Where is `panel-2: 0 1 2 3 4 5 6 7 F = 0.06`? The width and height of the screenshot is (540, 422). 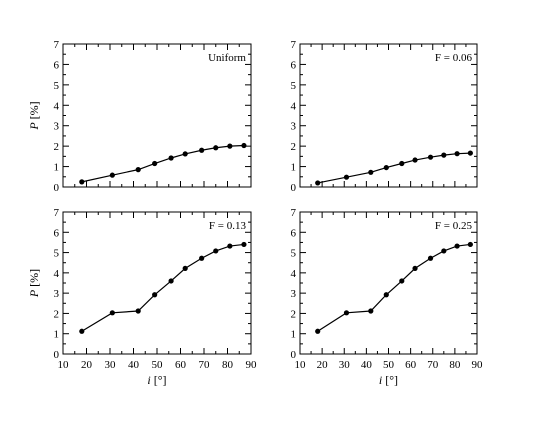 panel-2: 0 1 2 3 4 5 6 7 F = 0.06 is located at coordinates (384, 116).